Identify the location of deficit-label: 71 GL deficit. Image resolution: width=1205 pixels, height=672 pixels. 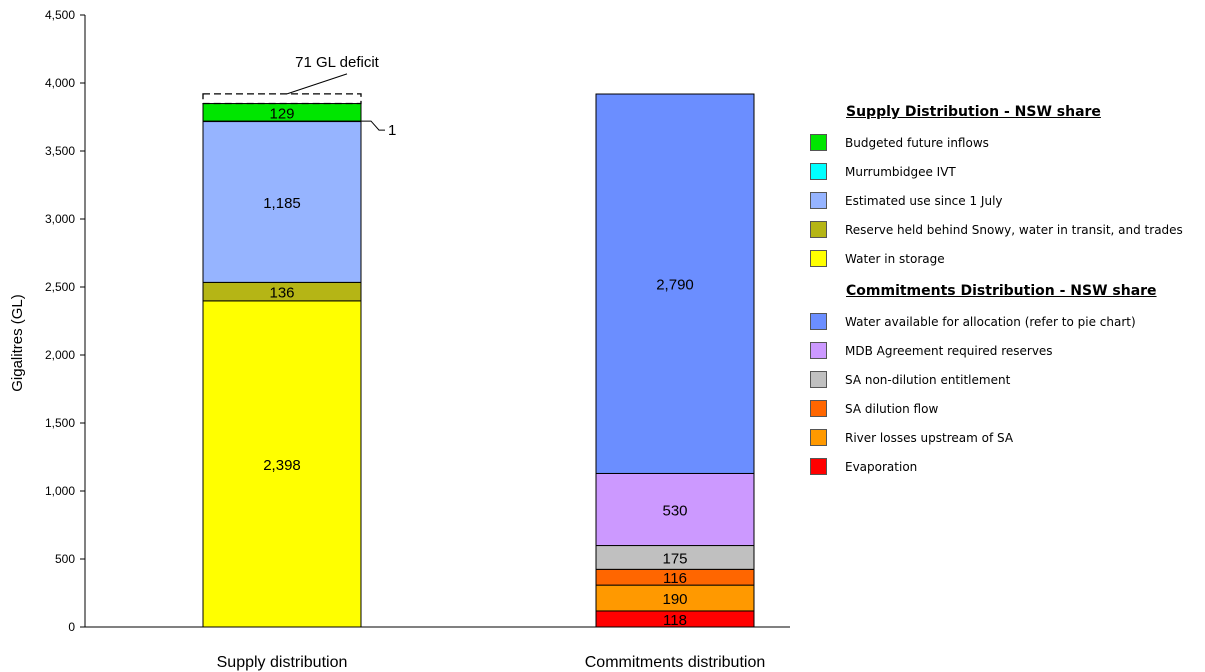
(337, 62).